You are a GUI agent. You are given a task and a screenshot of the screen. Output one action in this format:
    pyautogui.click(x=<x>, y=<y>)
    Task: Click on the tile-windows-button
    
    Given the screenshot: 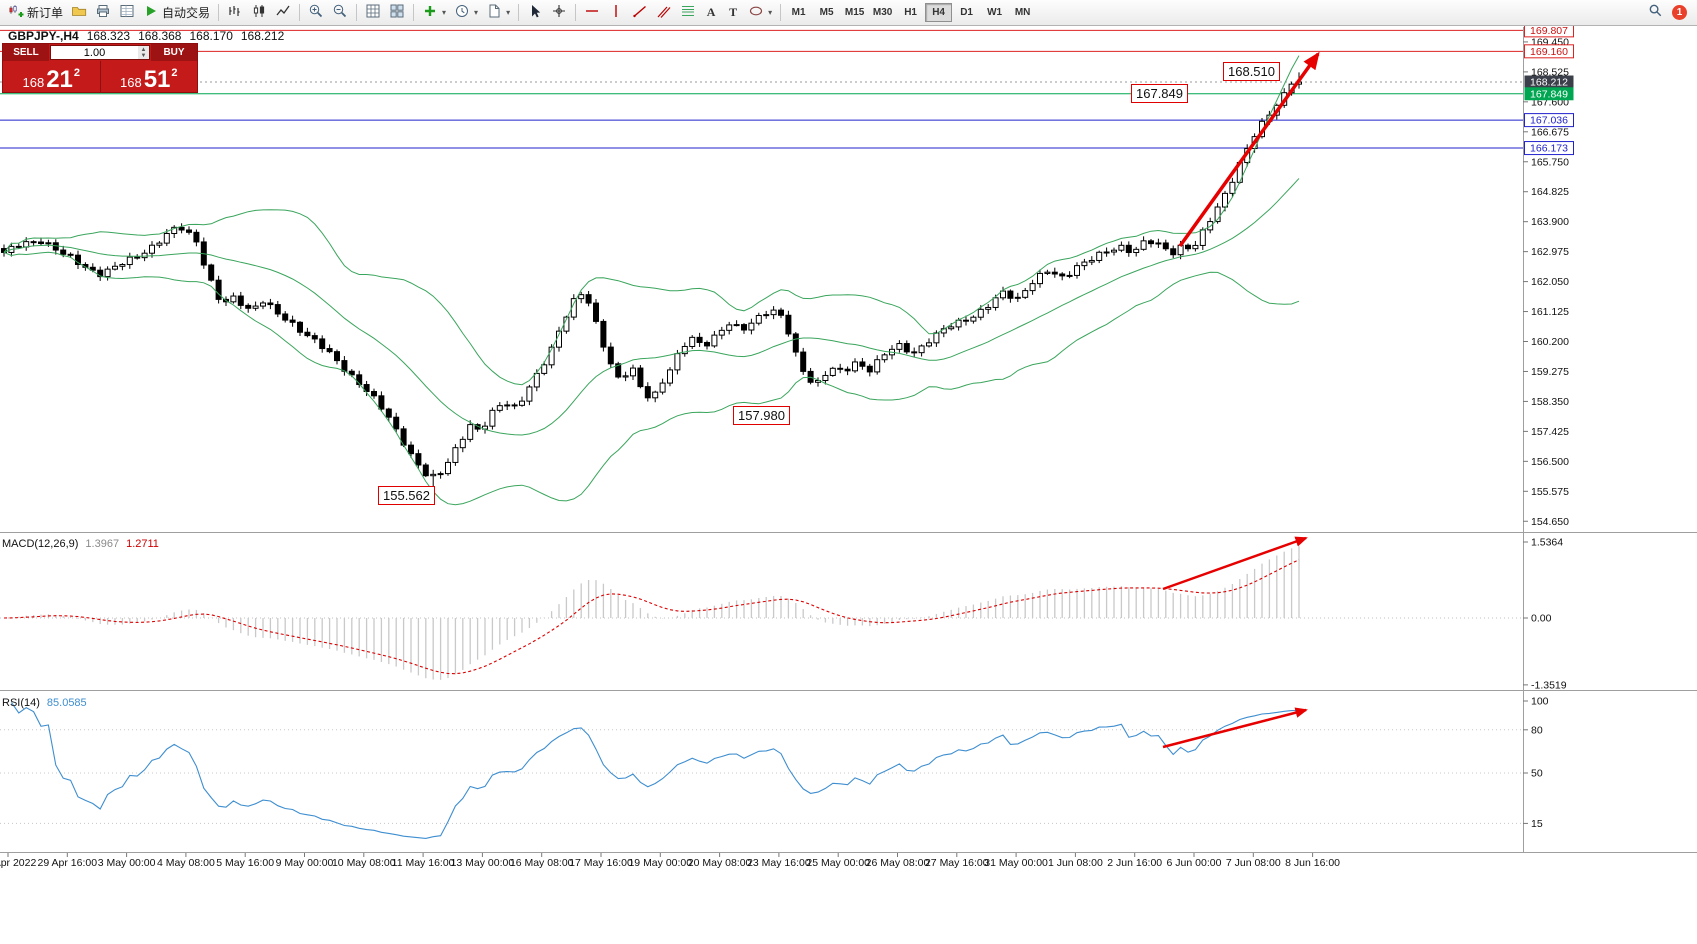 What is the action you would take?
    pyautogui.click(x=397, y=12)
    